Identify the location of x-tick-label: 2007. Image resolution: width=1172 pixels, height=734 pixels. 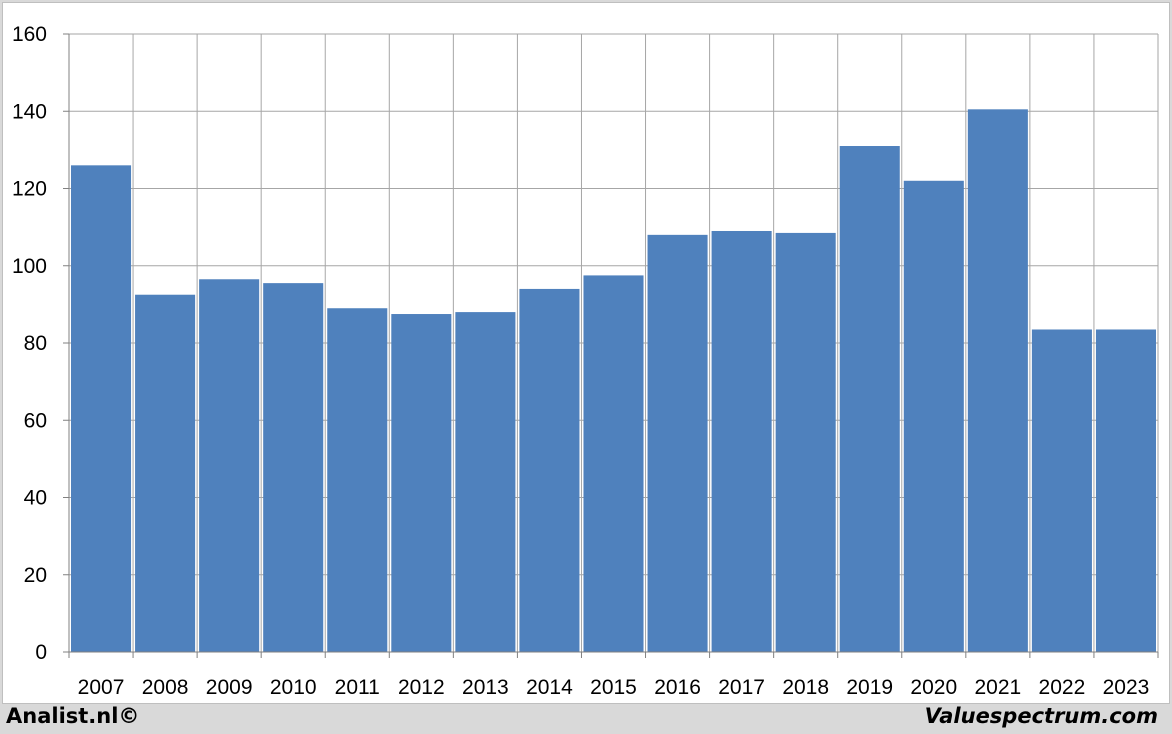
(101, 687).